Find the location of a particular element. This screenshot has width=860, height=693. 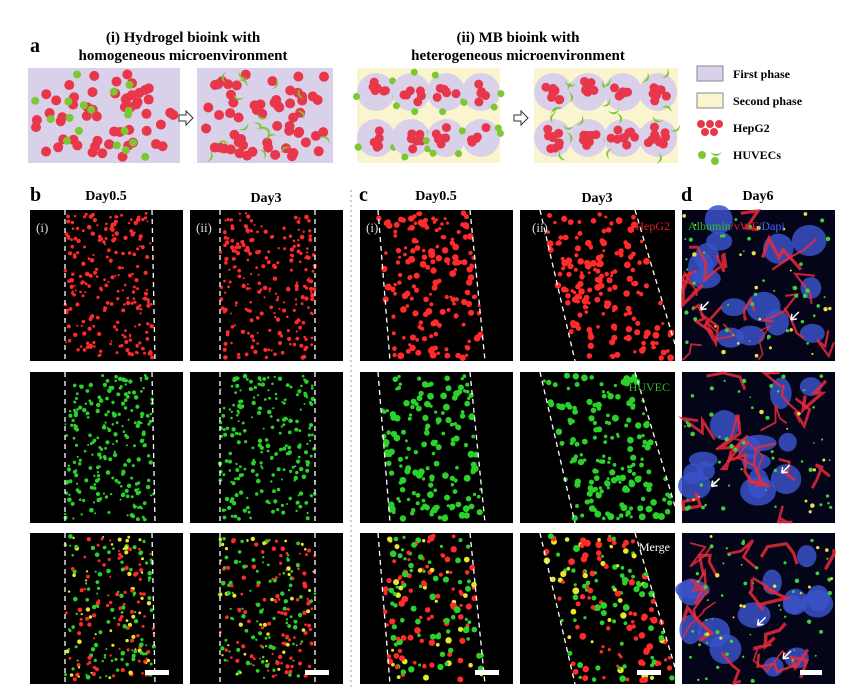

schematic-title: (ii) MB bioink with is located at coordinates (519, 38).